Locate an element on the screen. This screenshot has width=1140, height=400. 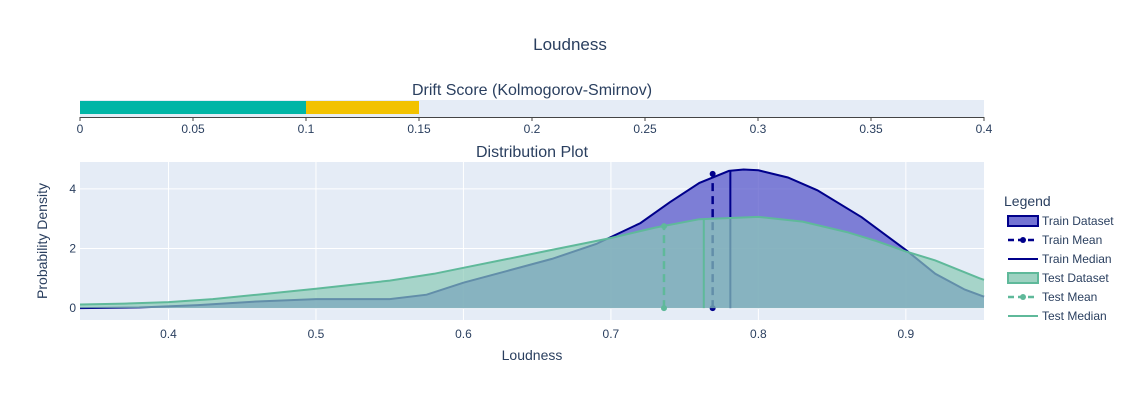
legend-label: Train Median is located at coordinates (1077, 259).